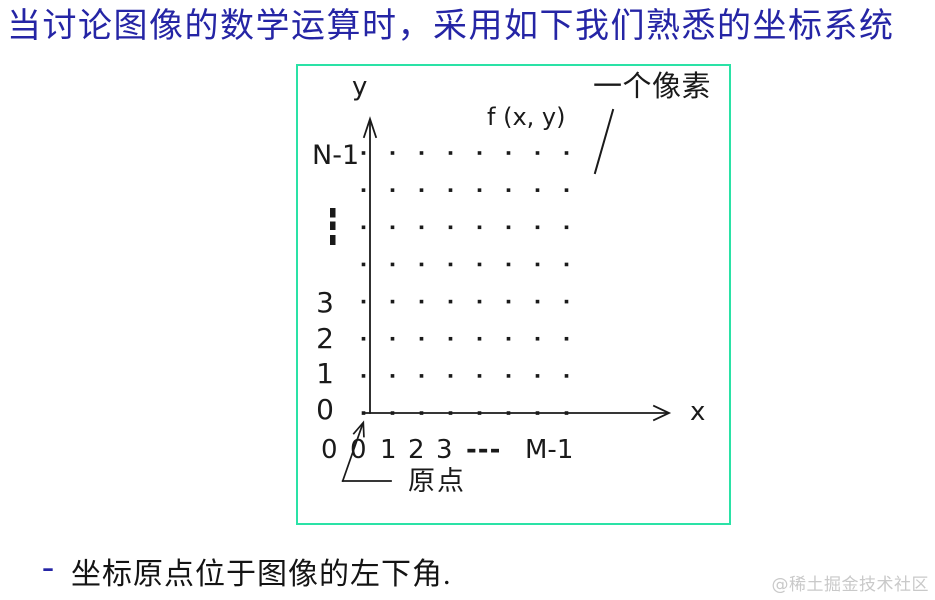  What do you see at coordinates (325, 302) in the screenshot?
I see `y-tick-3: 3` at bounding box center [325, 302].